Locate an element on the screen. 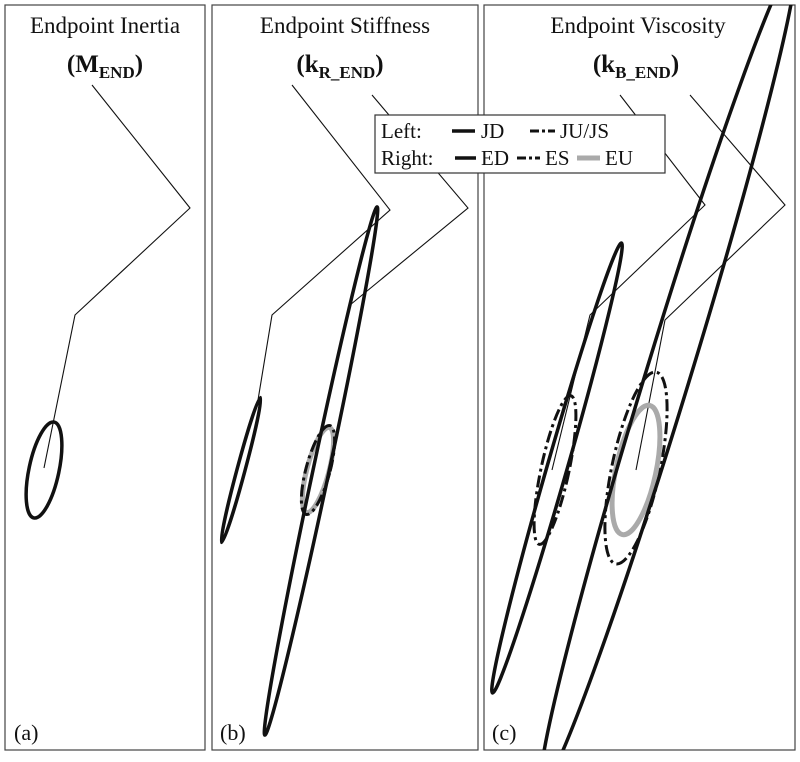  legend-entry: ED is located at coordinates (495, 158).